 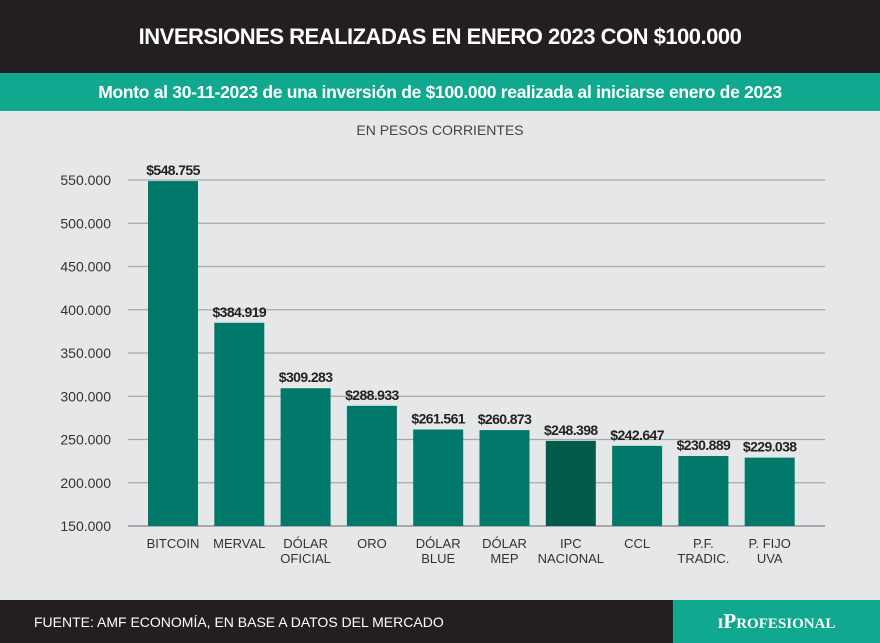 What do you see at coordinates (85, 526) in the screenshot?
I see `y-tick-label: 150.000` at bounding box center [85, 526].